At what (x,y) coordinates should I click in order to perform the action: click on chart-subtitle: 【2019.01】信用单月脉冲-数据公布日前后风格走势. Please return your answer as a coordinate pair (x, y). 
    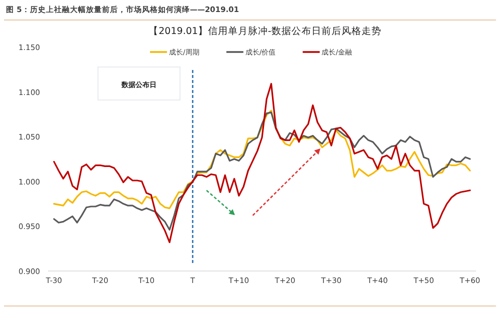
    Looking at the image, I should click on (265, 31).